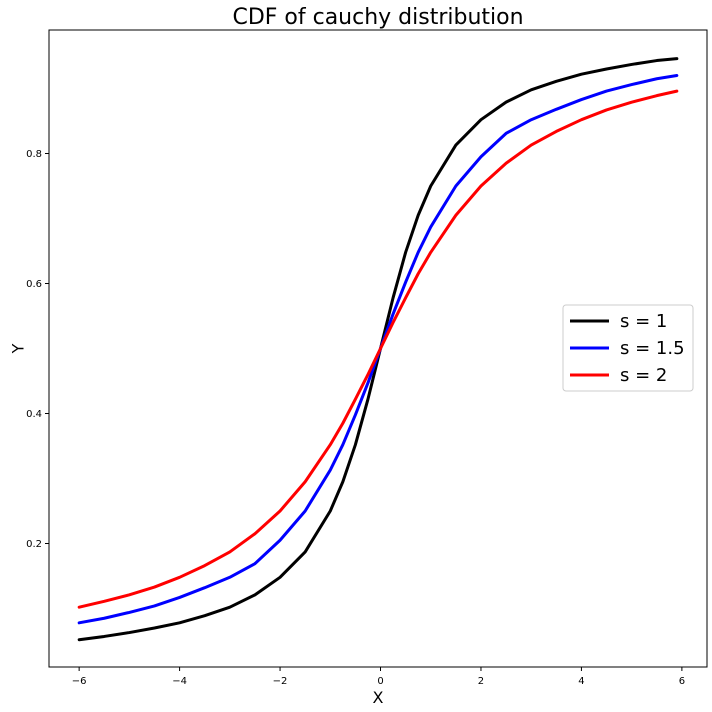 This screenshot has height=712, width=712. I want to click on x-tick-label: −2, so click(280, 681).